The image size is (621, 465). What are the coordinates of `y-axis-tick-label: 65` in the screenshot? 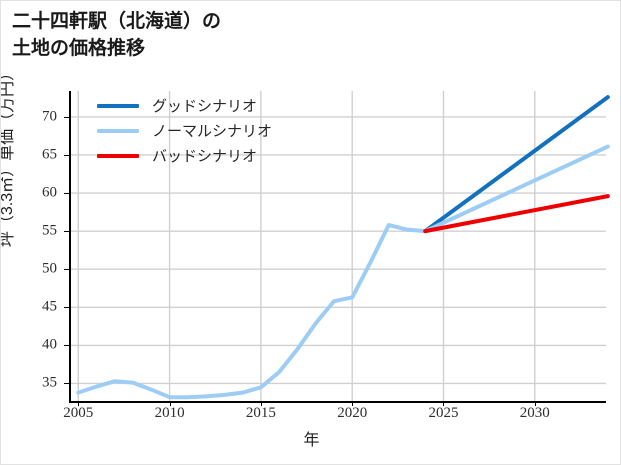 It's located at (49, 154).